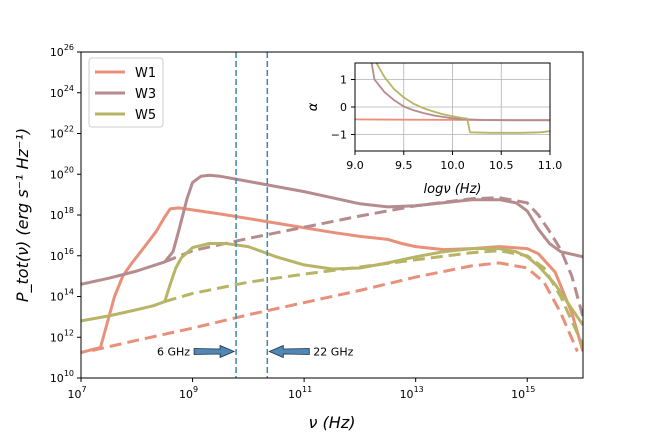 The height and width of the screenshot is (432, 648). What do you see at coordinates (332, 422) in the screenshot?
I see `main-x-axis-label: ν (Hz)` at bounding box center [332, 422].